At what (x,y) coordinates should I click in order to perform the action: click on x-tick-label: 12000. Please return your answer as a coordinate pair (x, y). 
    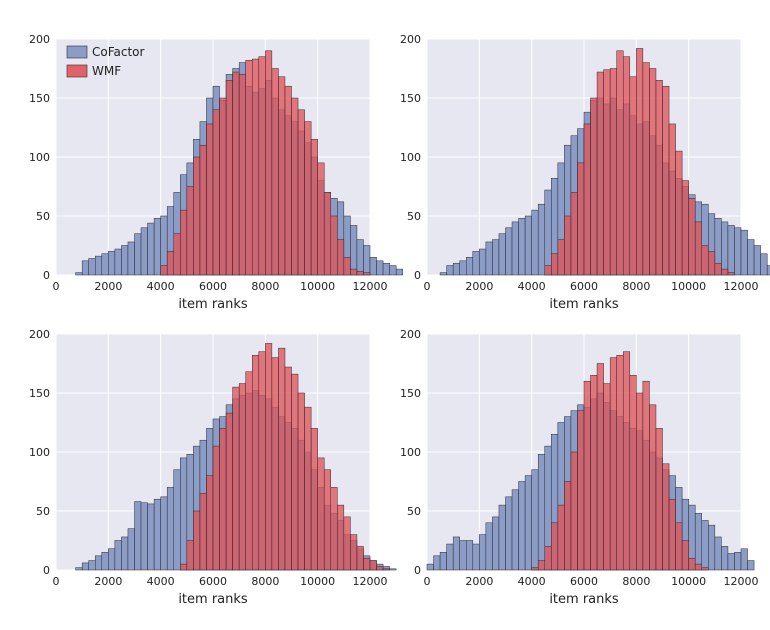
    Looking at the image, I should click on (370, 286).